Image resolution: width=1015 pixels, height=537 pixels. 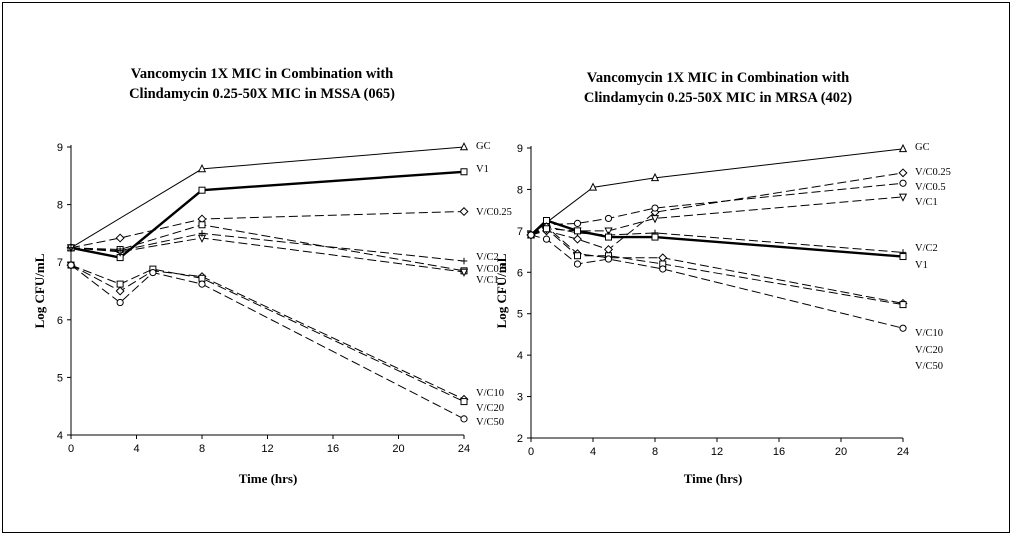 I want to click on chart-left-x-tick-label: 8, so click(x=202, y=449).